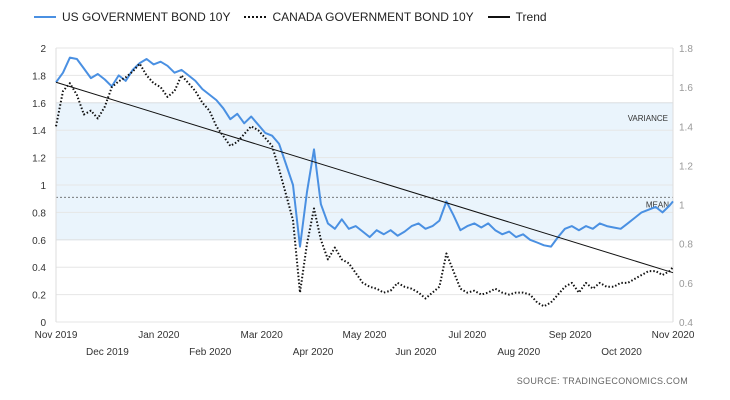 This screenshot has width=730, height=400. What do you see at coordinates (531, 17) in the screenshot?
I see `legend-label-trend: Trend` at bounding box center [531, 17].